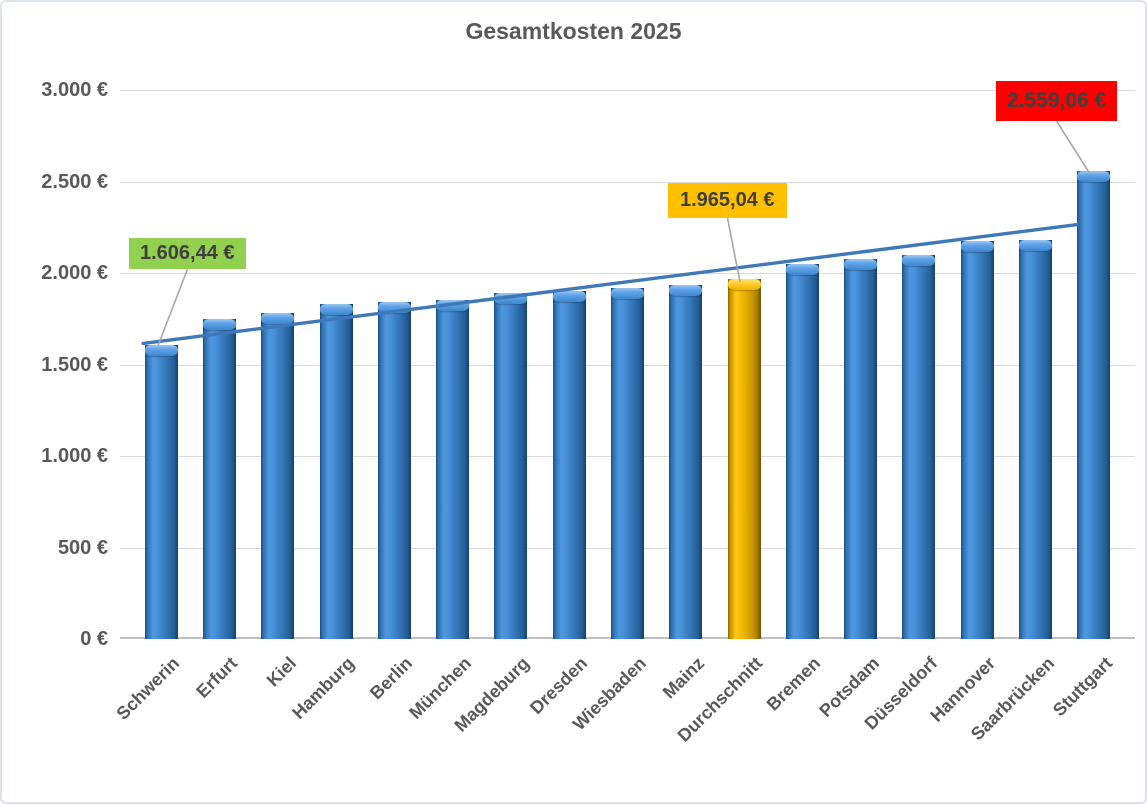 This screenshot has height=804, width=1147. Describe the element at coordinates (727, 200) in the screenshot. I see `data-label-durchschnitt: 1.965,04 €` at that location.